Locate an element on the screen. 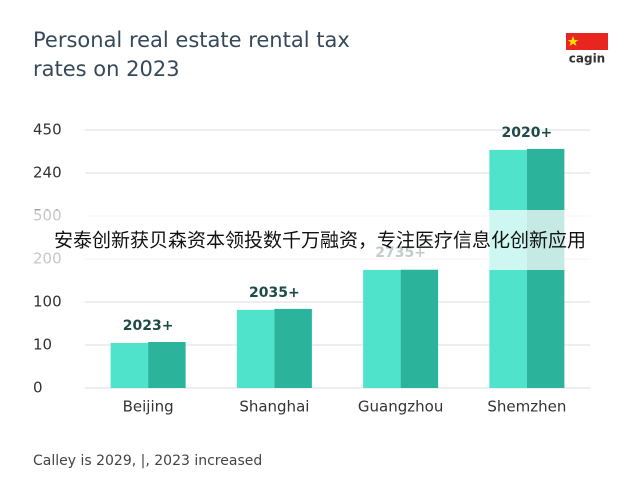 This screenshot has height=484, width=640. logo: cagin is located at coordinates (587, 49).